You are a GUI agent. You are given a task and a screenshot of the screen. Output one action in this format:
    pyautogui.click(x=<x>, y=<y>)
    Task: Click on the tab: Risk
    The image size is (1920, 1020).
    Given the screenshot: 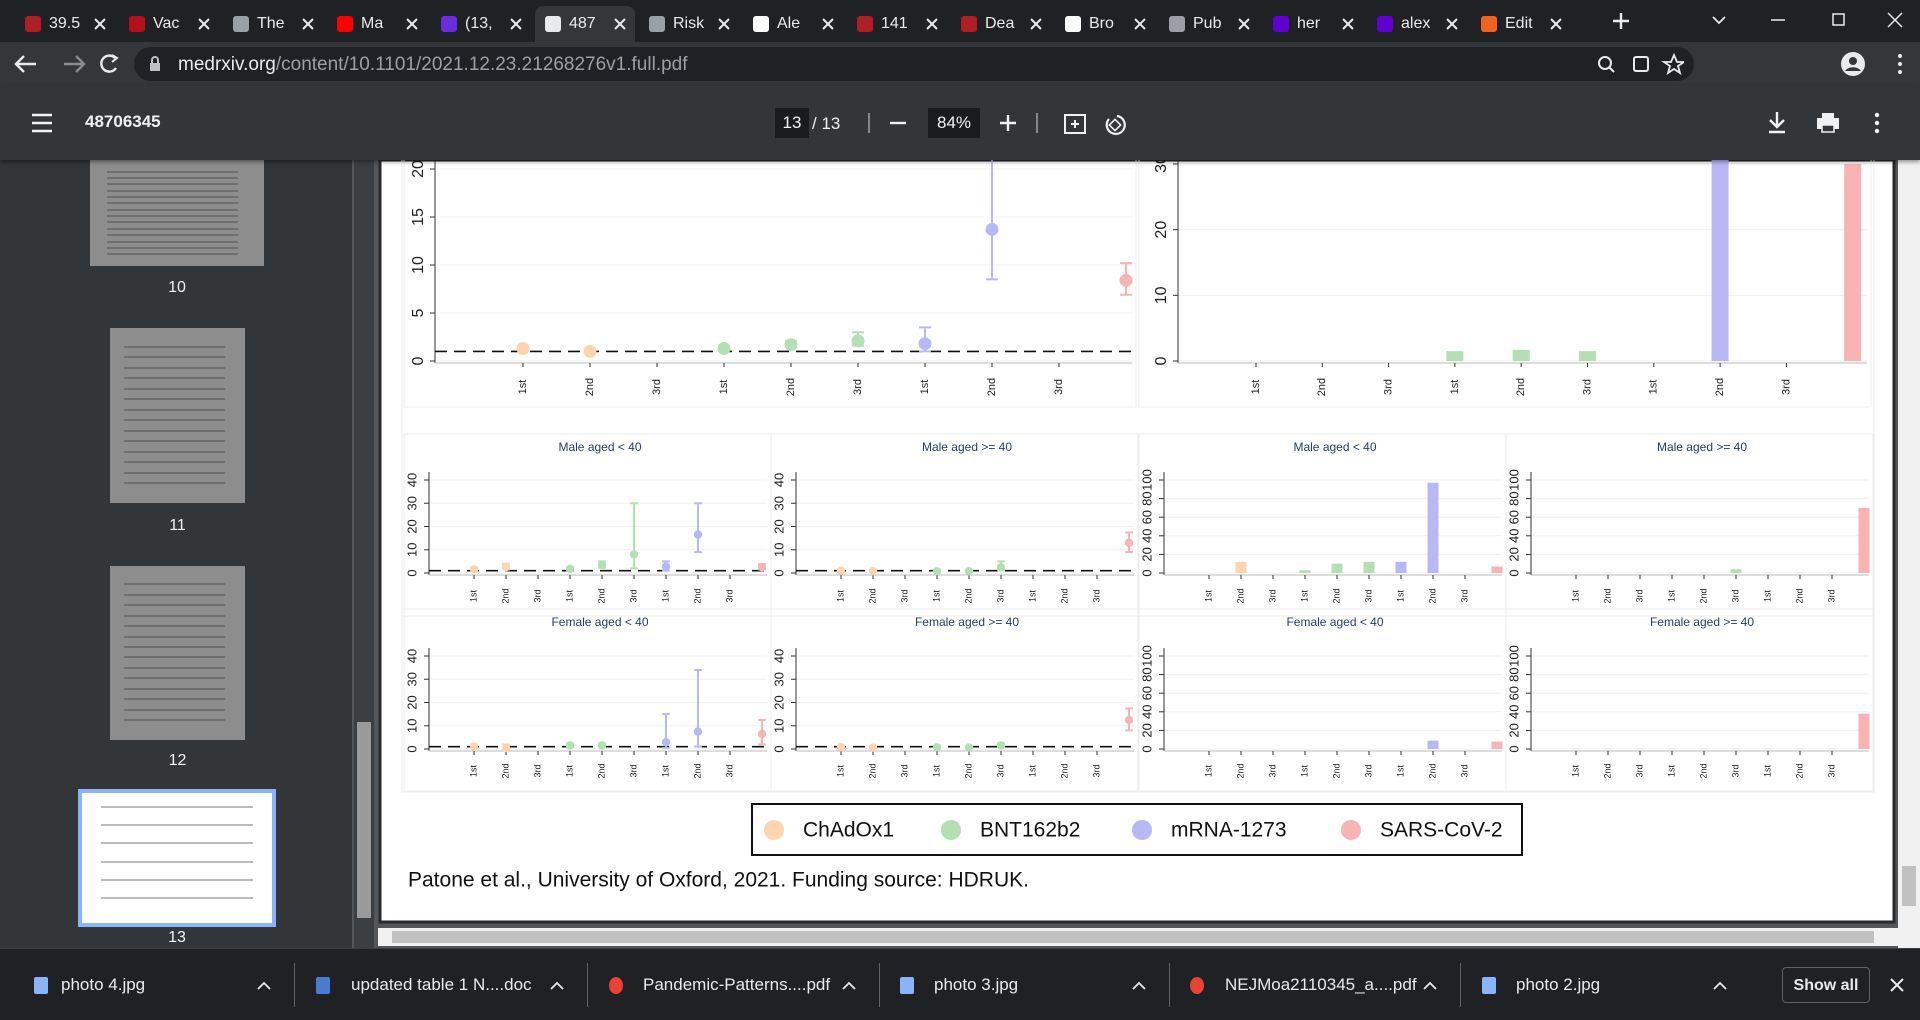 What is the action you would take?
    pyautogui.click(x=689, y=24)
    